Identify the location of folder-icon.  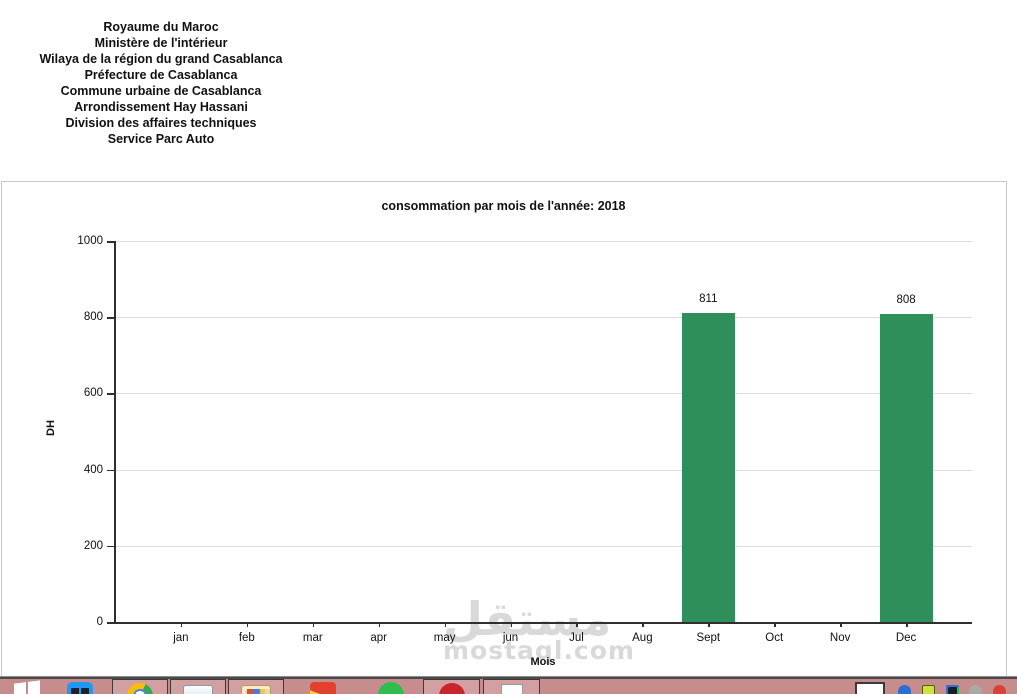
(256, 689).